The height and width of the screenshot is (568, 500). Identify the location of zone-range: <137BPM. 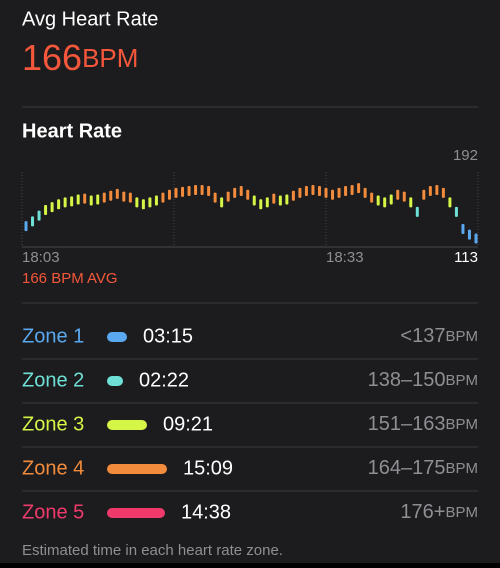
(439, 336).